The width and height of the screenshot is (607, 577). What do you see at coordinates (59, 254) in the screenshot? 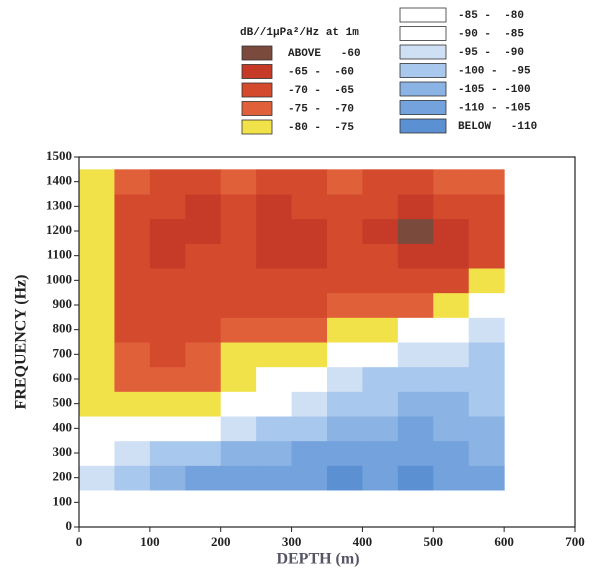
I see `y-tick-label: 1100` at bounding box center [59, 254].